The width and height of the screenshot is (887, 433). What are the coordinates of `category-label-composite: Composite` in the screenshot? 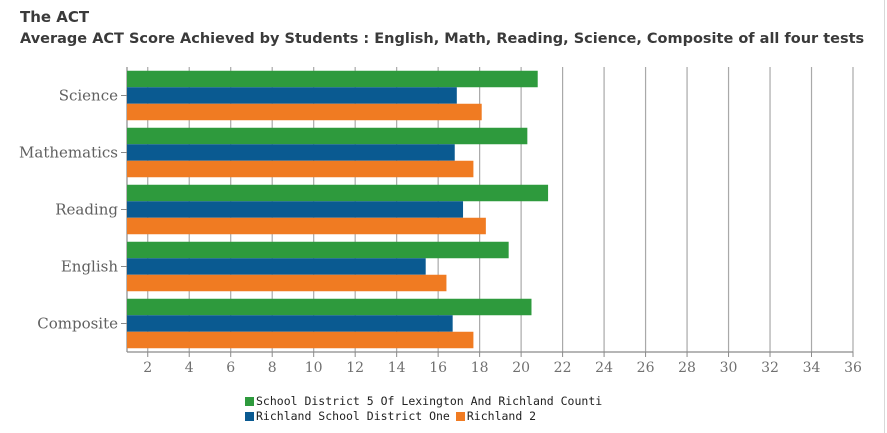 It's located at (77, 324).